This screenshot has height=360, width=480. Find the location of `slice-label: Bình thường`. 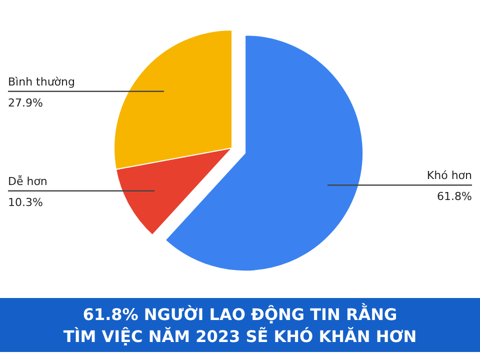

slice-label: Bình thường is located at coordinates (41, 81).